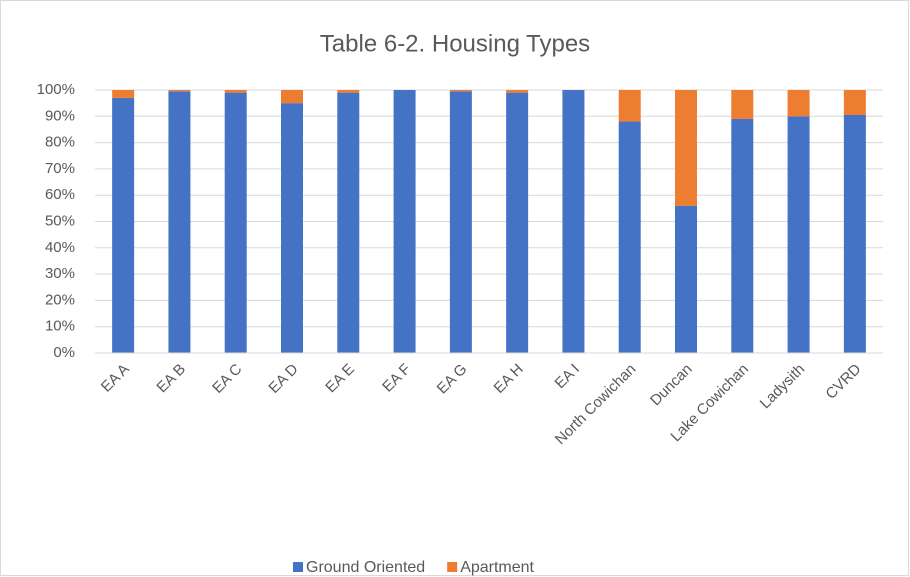 This screenshot has width=910, height=577. Describe the element at coordinates (60, 142) in the screenshot. I see `y-tick-label: 80%` at that location.